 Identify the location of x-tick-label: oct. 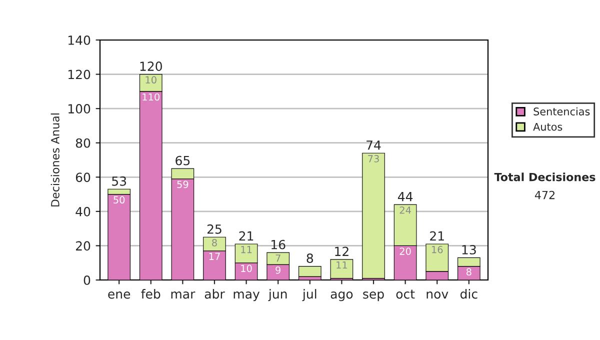
(405, 294).